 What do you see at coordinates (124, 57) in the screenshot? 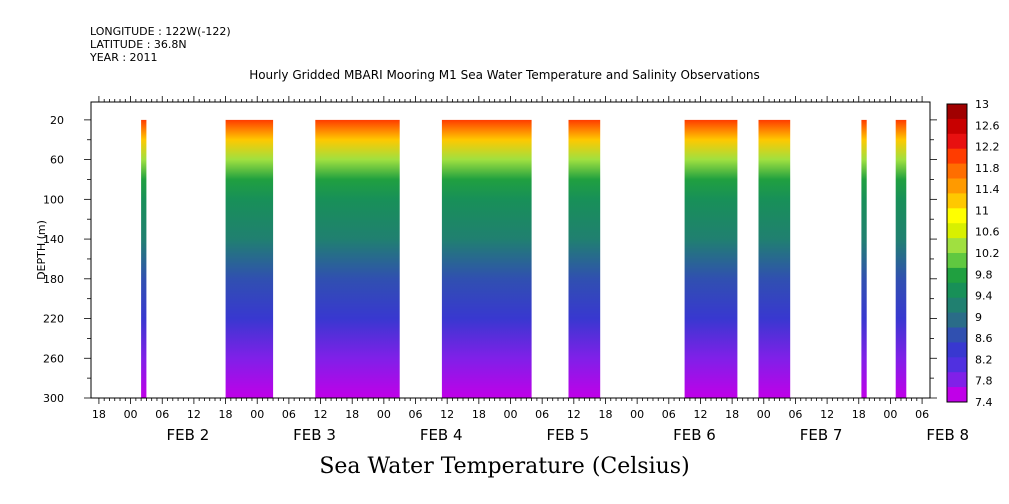
I see `year-label: YEAR : 2011` at bounding box center [124, 57].